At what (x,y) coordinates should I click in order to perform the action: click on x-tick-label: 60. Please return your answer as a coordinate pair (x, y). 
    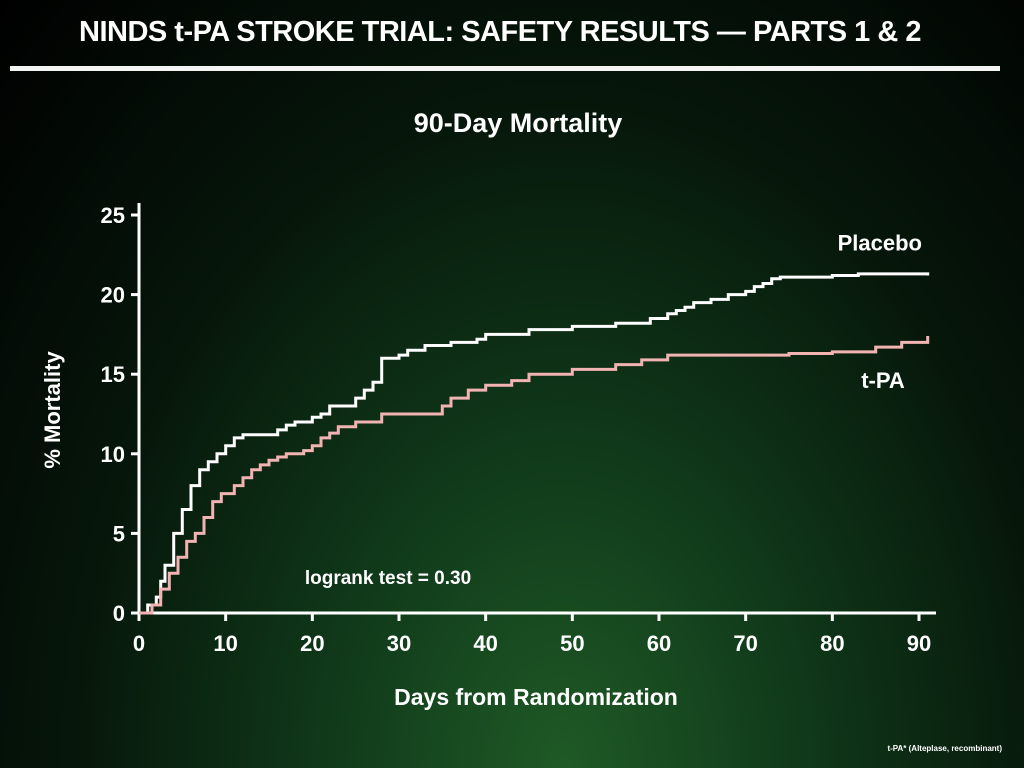
    Looking at the image, I should click on (659, 643).